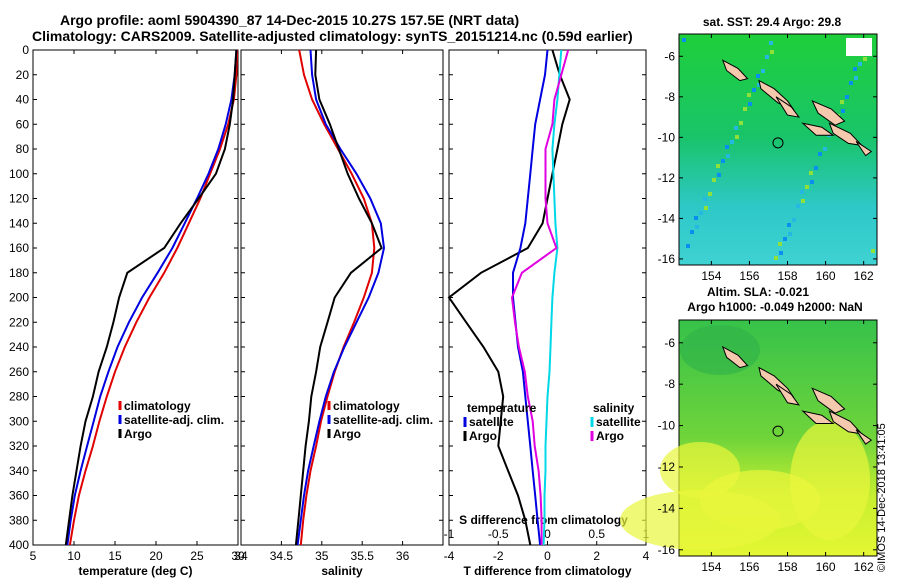  I want to click on y-tick-label: 140, so click(19, 223).